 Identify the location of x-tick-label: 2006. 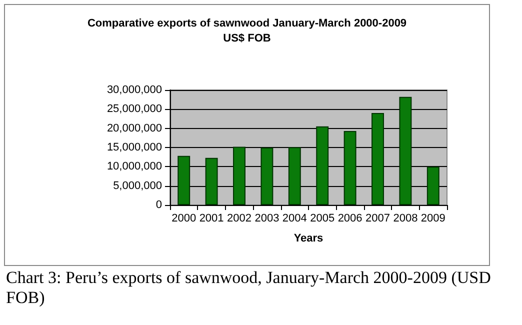
(350, 218).